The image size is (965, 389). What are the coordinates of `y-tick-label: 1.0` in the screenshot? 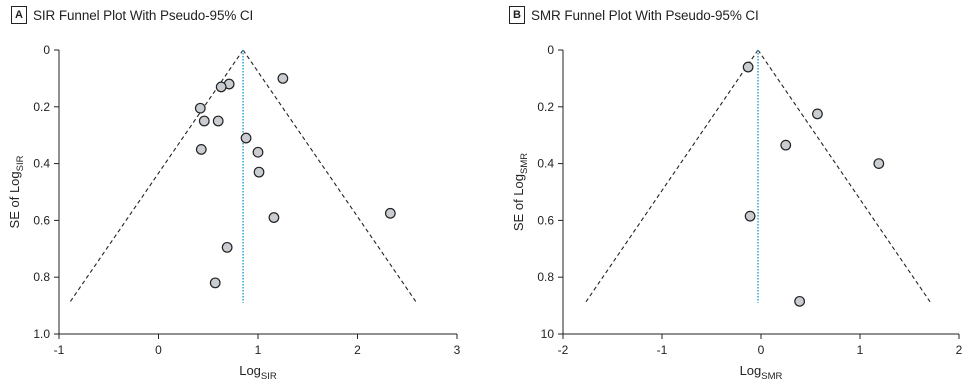 It's located at (41, 334).